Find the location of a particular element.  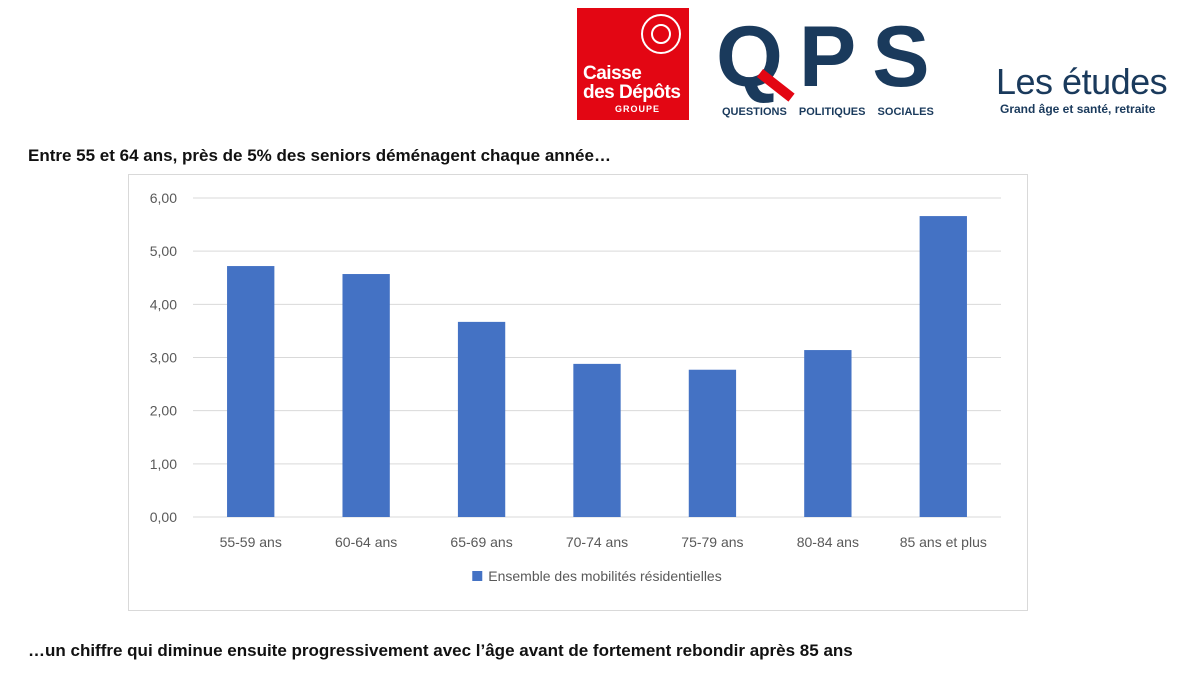

les-etudes-subtitle: Grand âge et santé, retraite is located at coordinates (1078, 109).